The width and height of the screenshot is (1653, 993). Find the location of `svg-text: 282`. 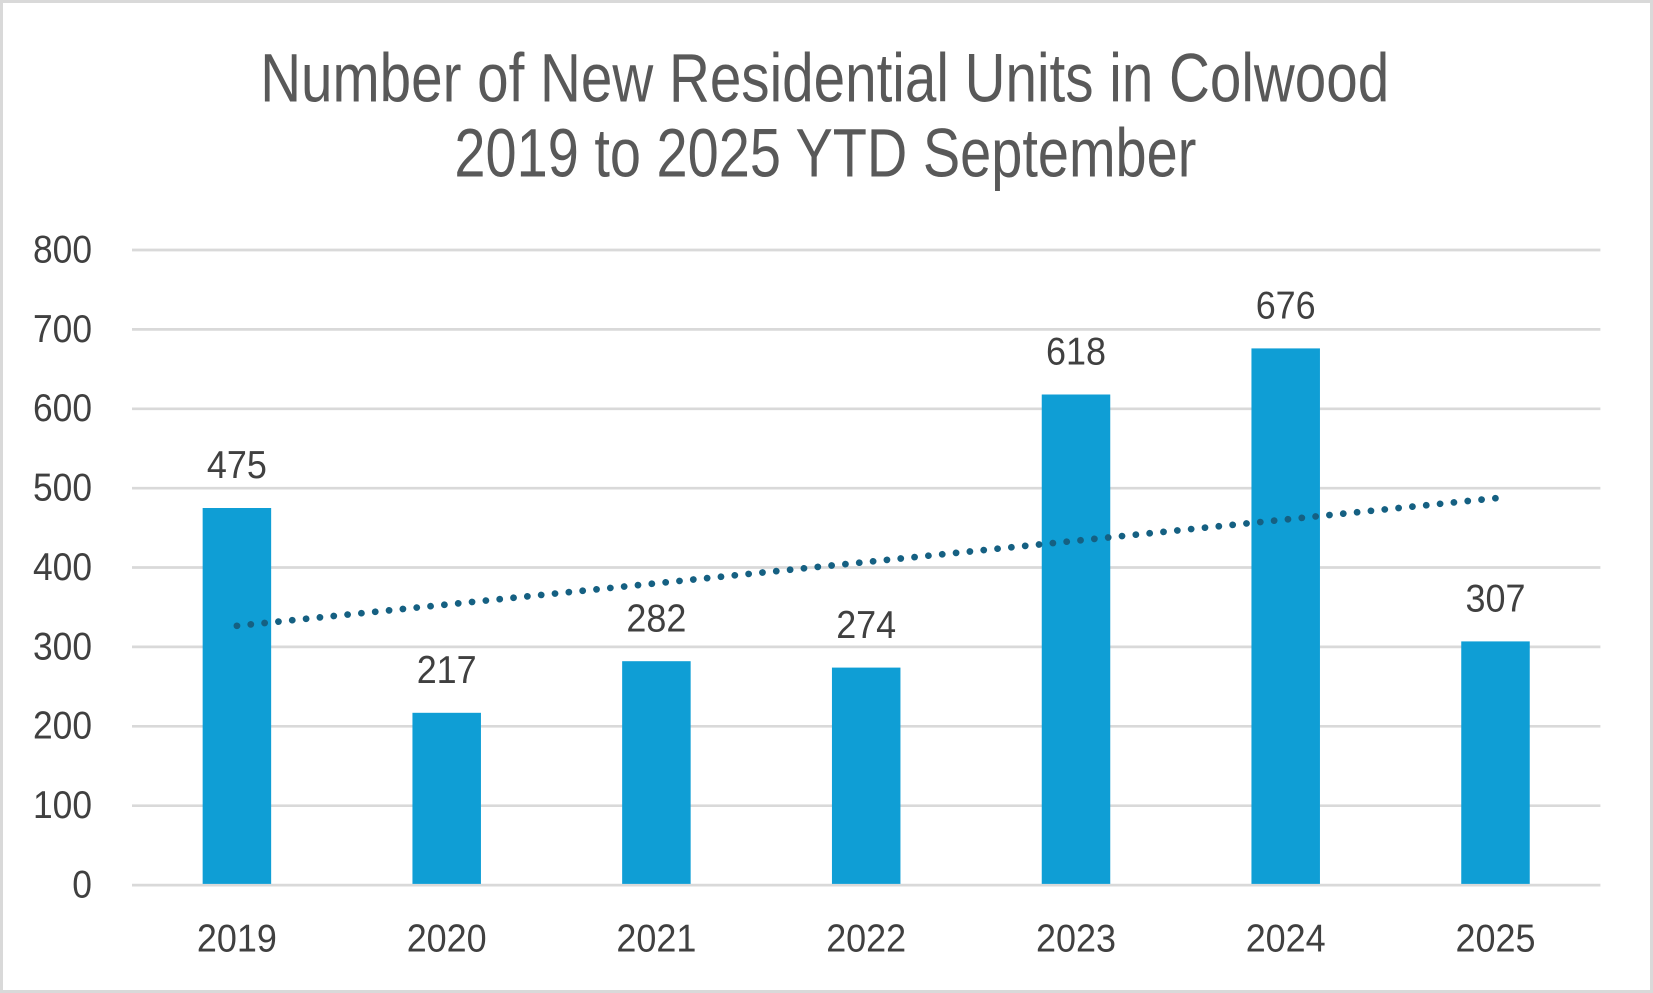

svg-text: 282 is located at coordinates (656, 618).